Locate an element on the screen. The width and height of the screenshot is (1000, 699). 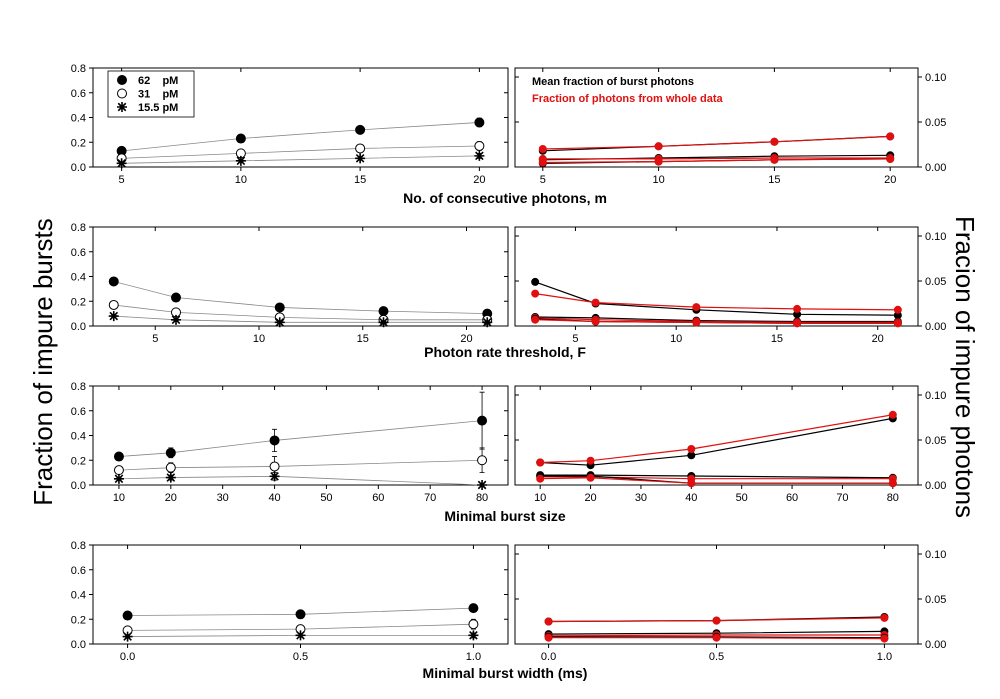
x-tick-label: 40 is located at coordinates (274, 498).